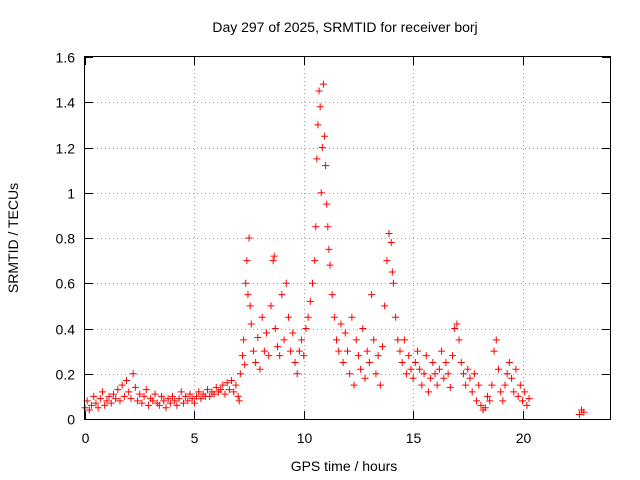 The image size is (640, 480). I want to click on y-tick-label: 0.6, so click(66, 284).